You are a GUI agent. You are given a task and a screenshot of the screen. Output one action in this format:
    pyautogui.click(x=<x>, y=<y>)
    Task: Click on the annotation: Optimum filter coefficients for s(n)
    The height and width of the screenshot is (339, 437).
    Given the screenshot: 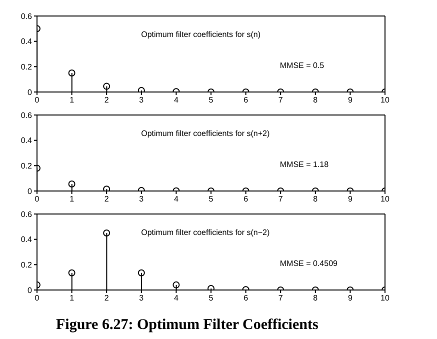 What is the action you would take?
    pyautogui.click(x=201, y=35)
    